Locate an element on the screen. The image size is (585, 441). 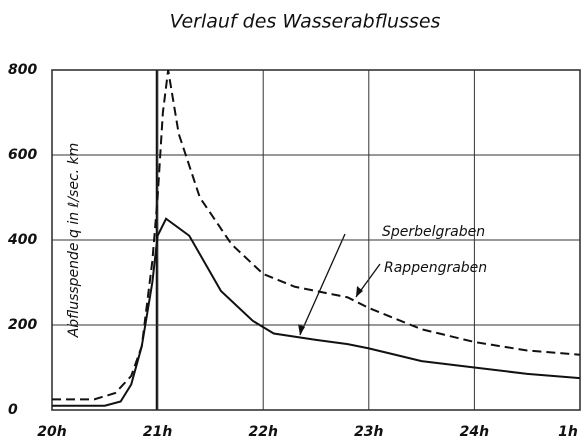
y-tick-label: 600 is located at coordinates (22, 155).